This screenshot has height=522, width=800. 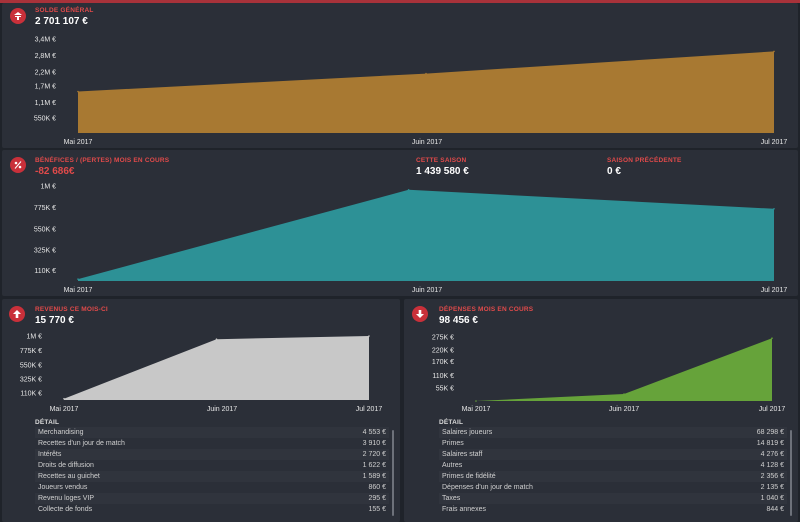 I want to click on detail-row: Recettes au guichet 1 589 €, so click(x=212, y=476).